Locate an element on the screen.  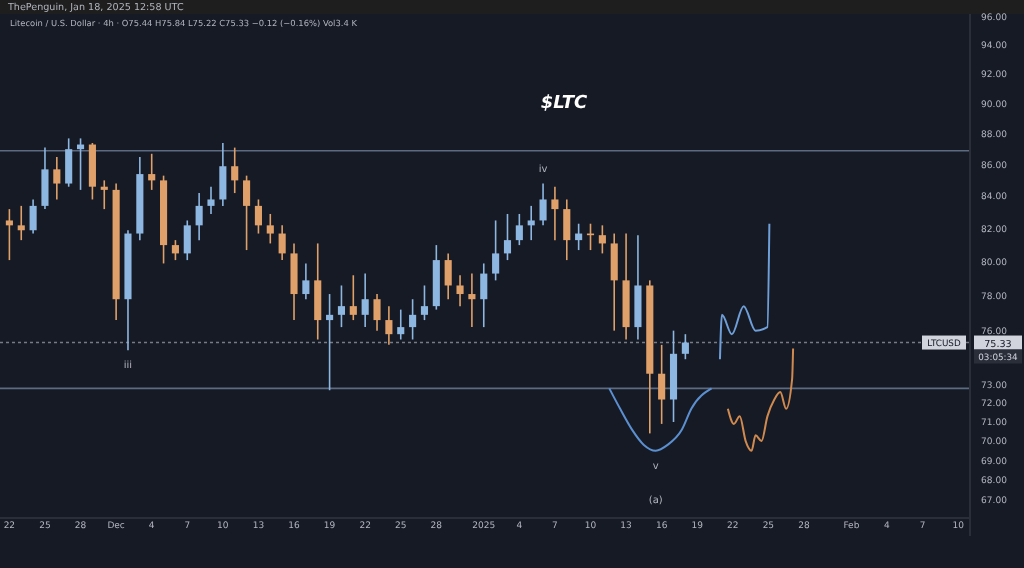
text: $LTC is located at coordinates (564, 104).